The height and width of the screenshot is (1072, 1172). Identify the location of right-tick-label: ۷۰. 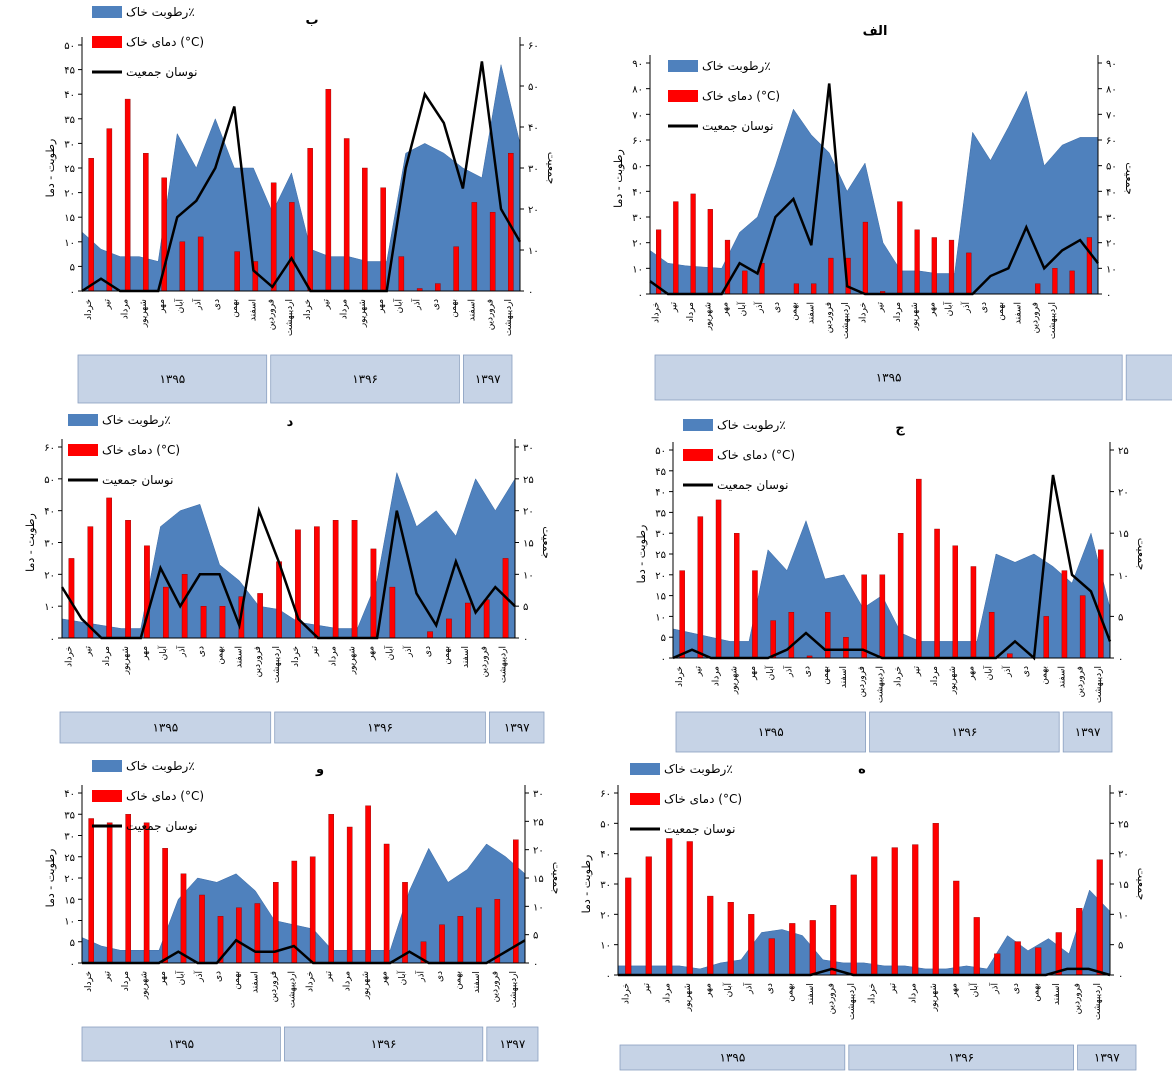
(1111, 115).